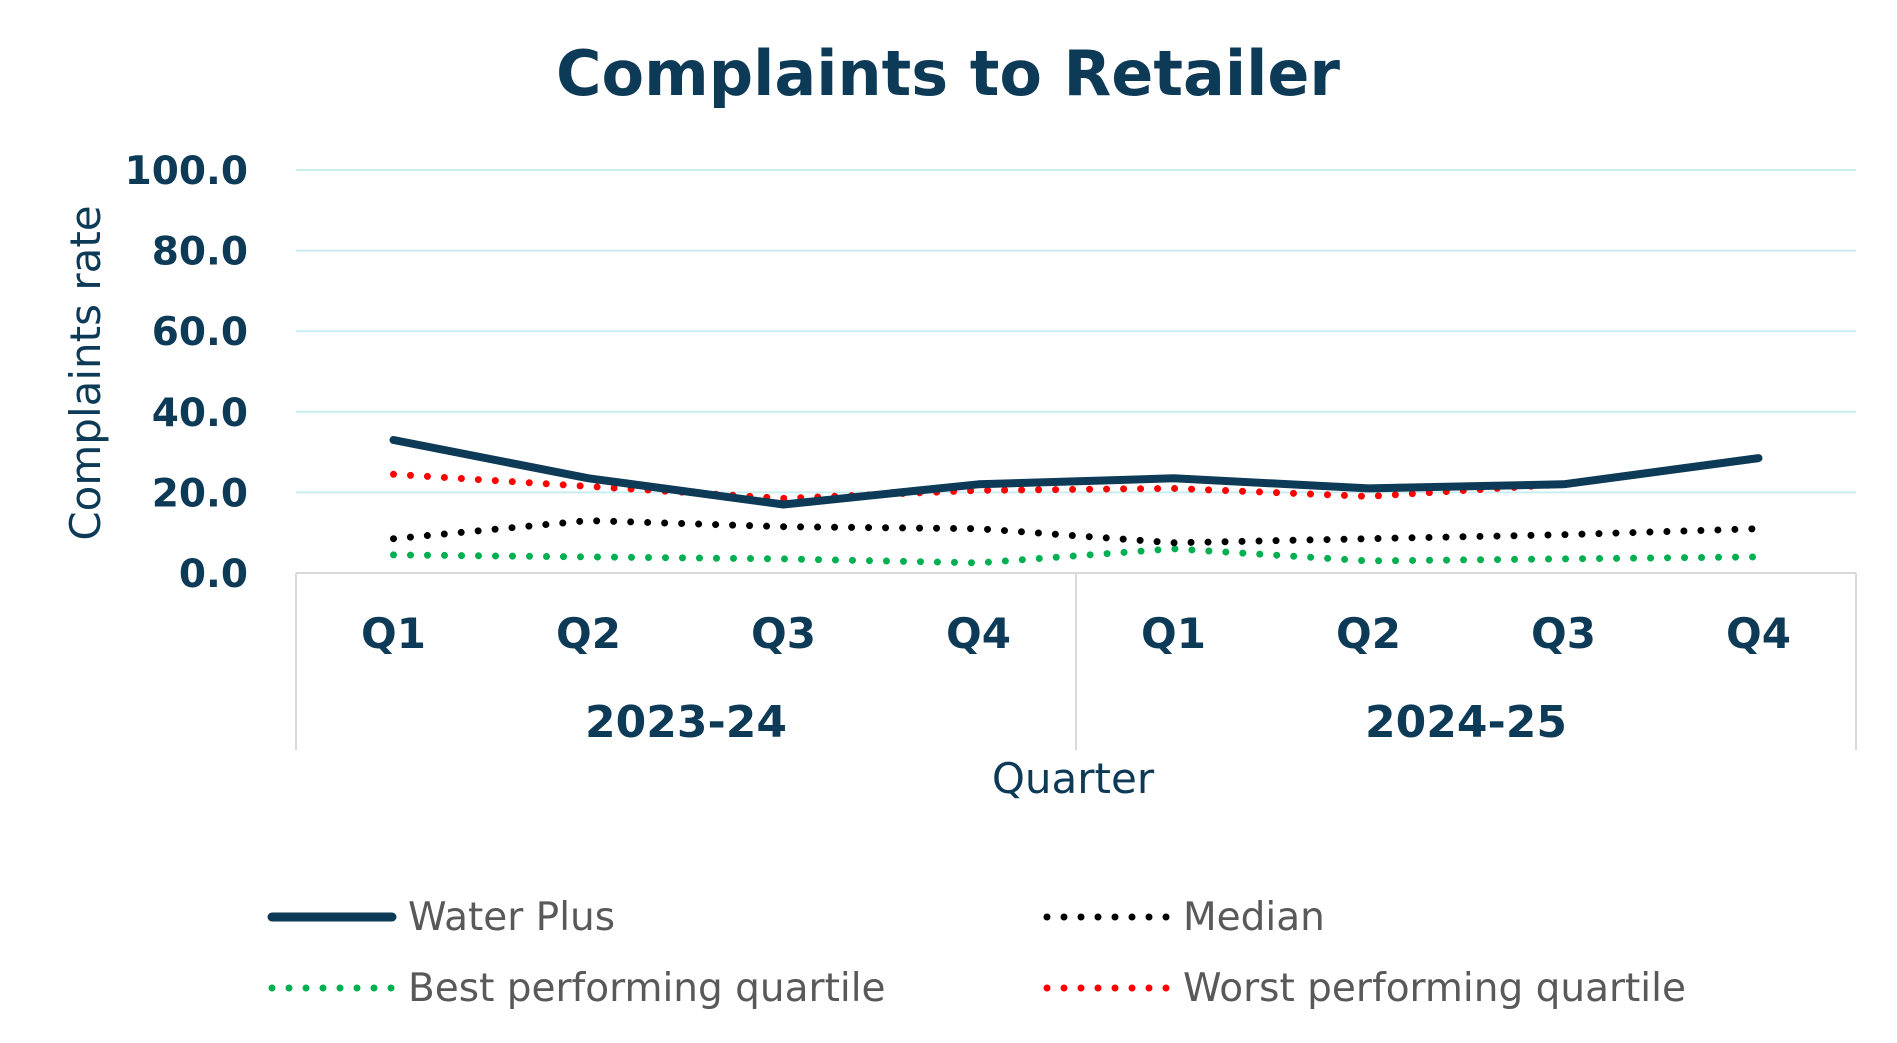 The width and height of the screenshot is (1897, 1043). I want to click on legend-label: Best performing quartile, so click(647, 988).